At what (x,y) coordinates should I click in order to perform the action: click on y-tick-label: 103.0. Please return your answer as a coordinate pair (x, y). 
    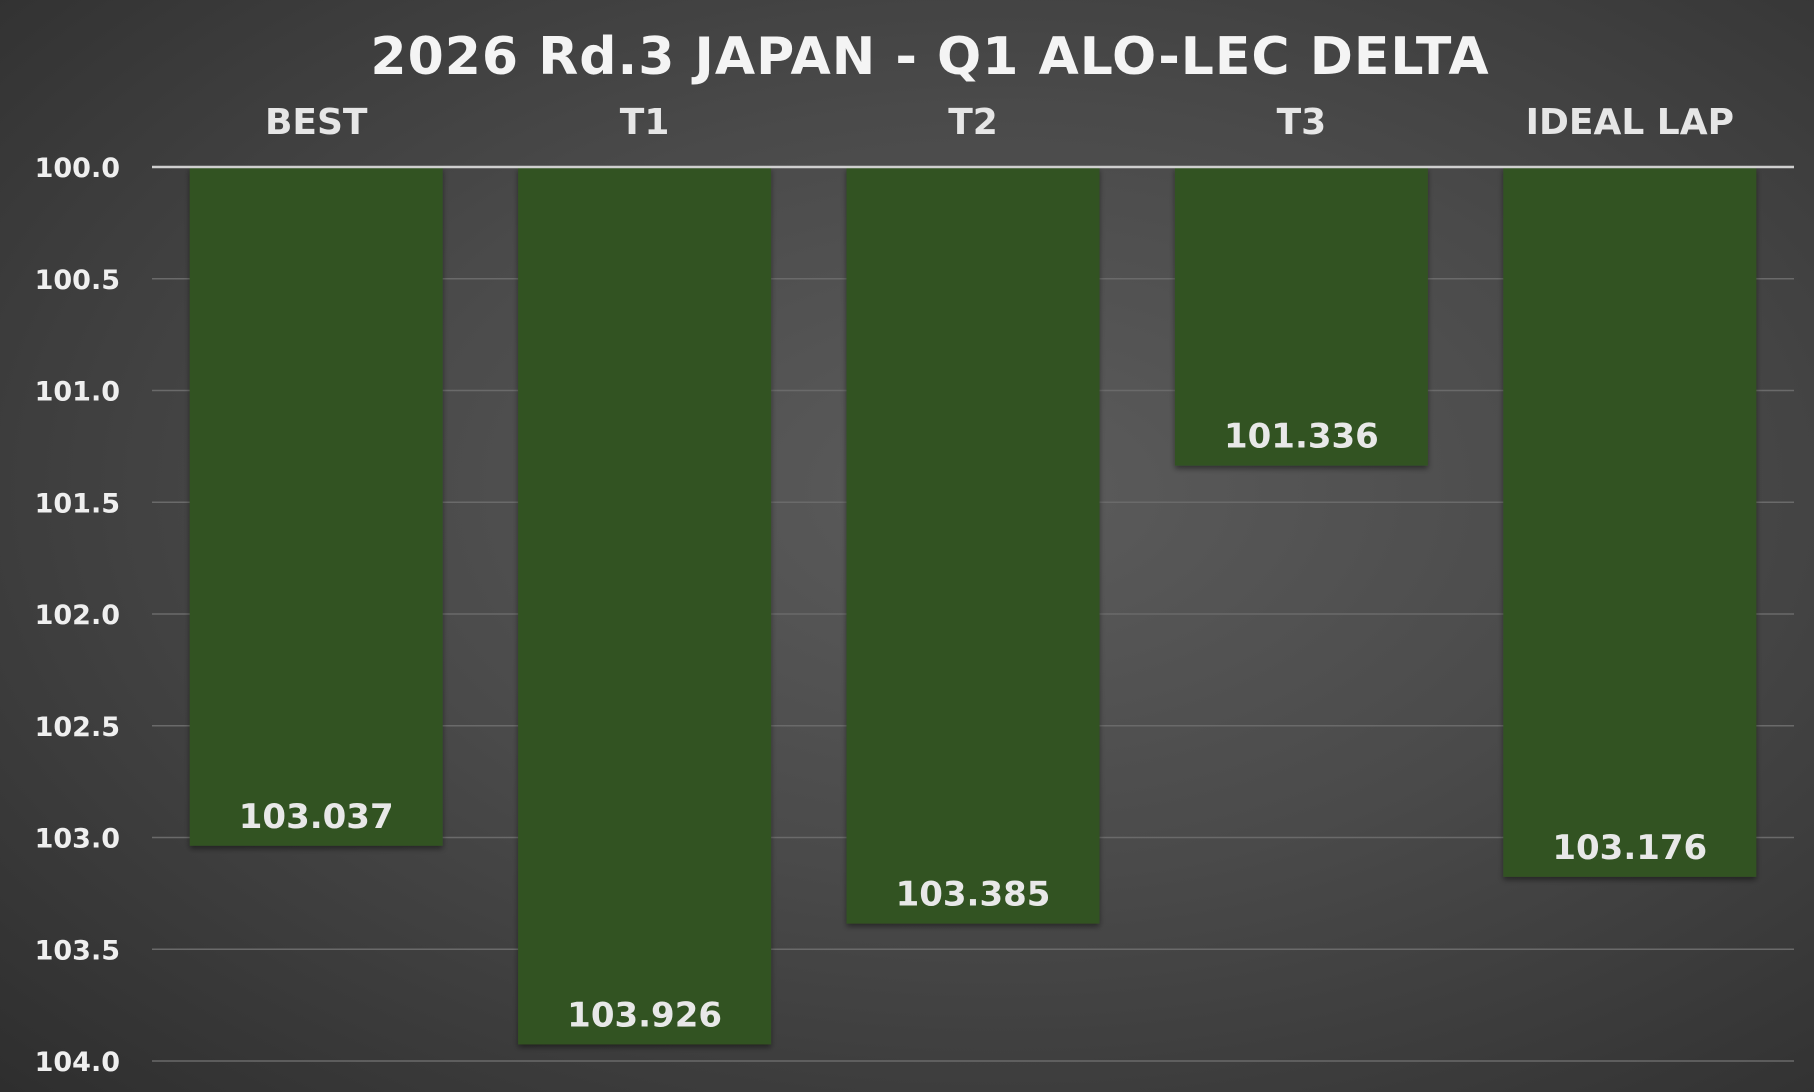
    Looking at the image, I should click on (77, 839).